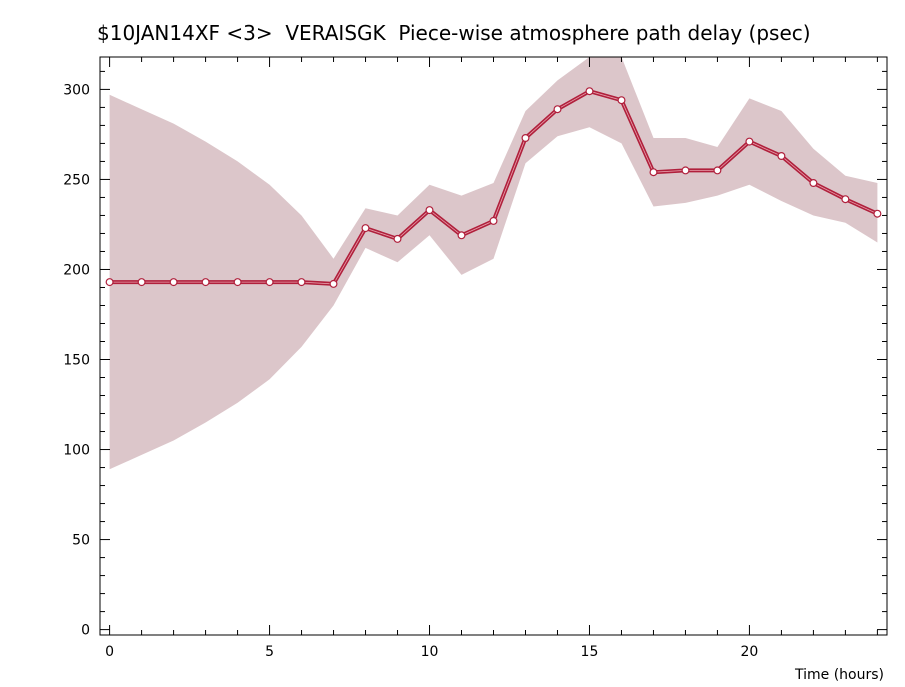 The image size is (905, 687). What do you see at coordinates (269, 652) in the screenshot?
I see `x-tick-label: 5` at bounding box center [269, 652].